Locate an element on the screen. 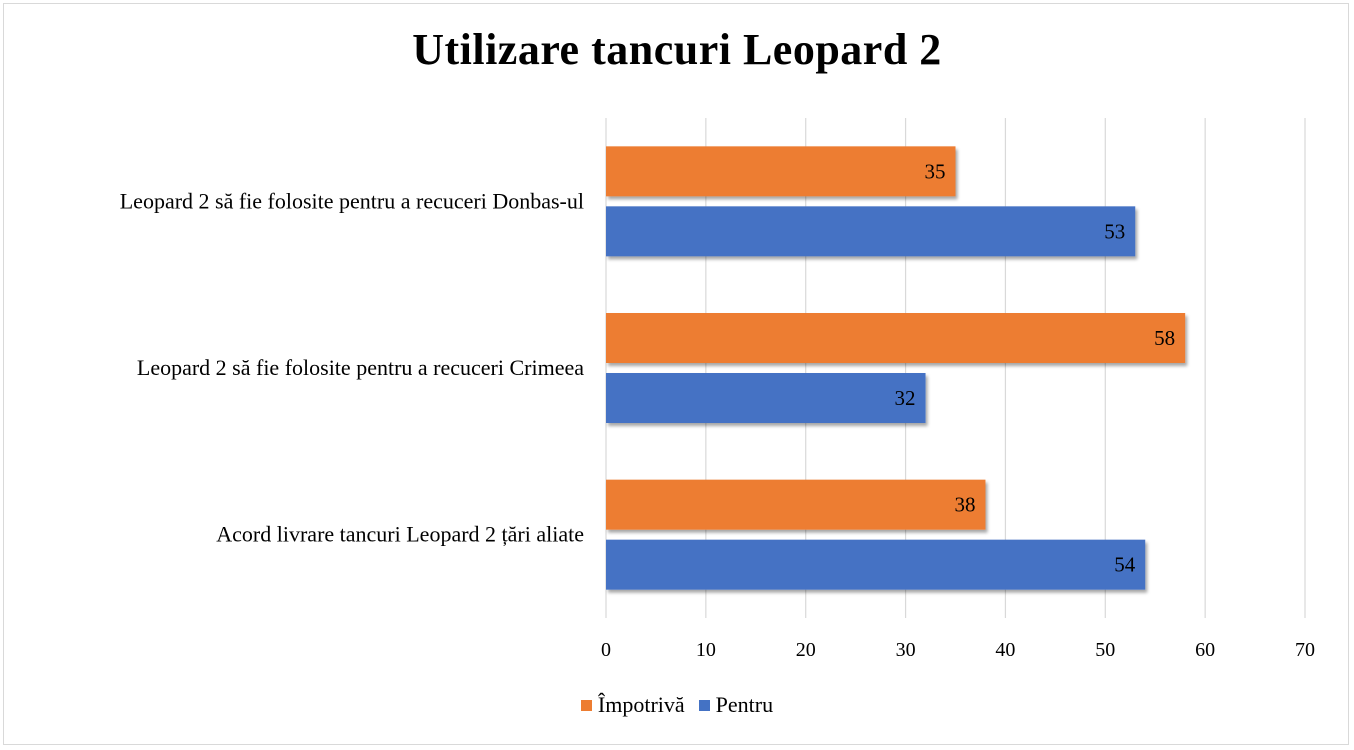  legend-label-pentru: Pentru is located at coordinates (744, 704).